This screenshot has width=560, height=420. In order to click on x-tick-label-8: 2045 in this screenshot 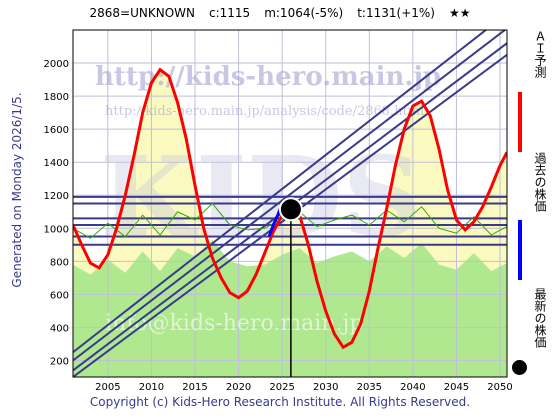, I will do `click(456, 387)`.